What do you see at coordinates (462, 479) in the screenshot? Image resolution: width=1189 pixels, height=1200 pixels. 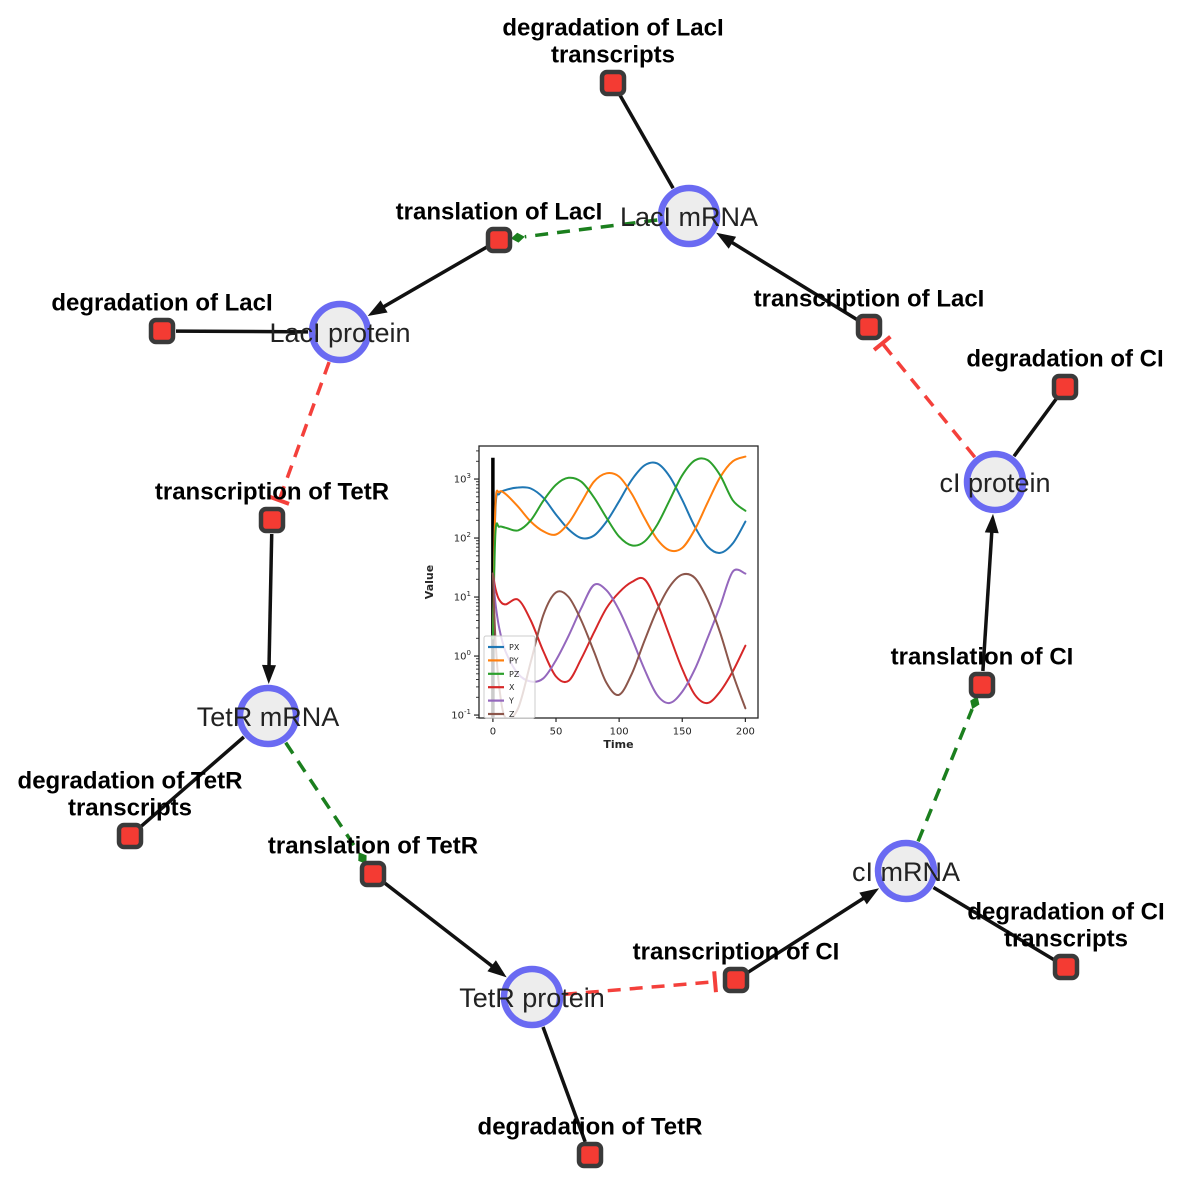 I see `y-tick-label: 10³` at bounding box center [462, 479].